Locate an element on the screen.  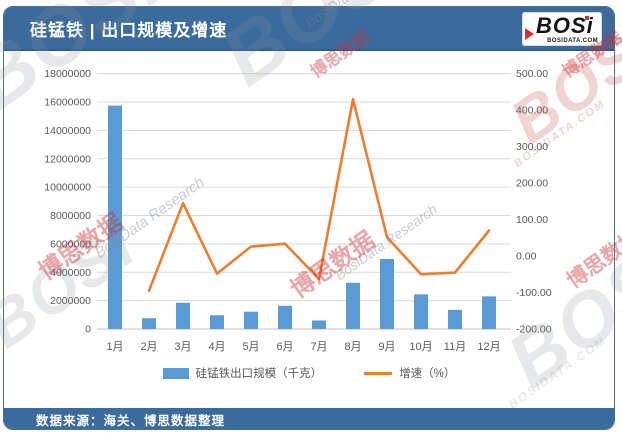
right-axis-tick-label: -100.00 is located at coordinates (534, 293).